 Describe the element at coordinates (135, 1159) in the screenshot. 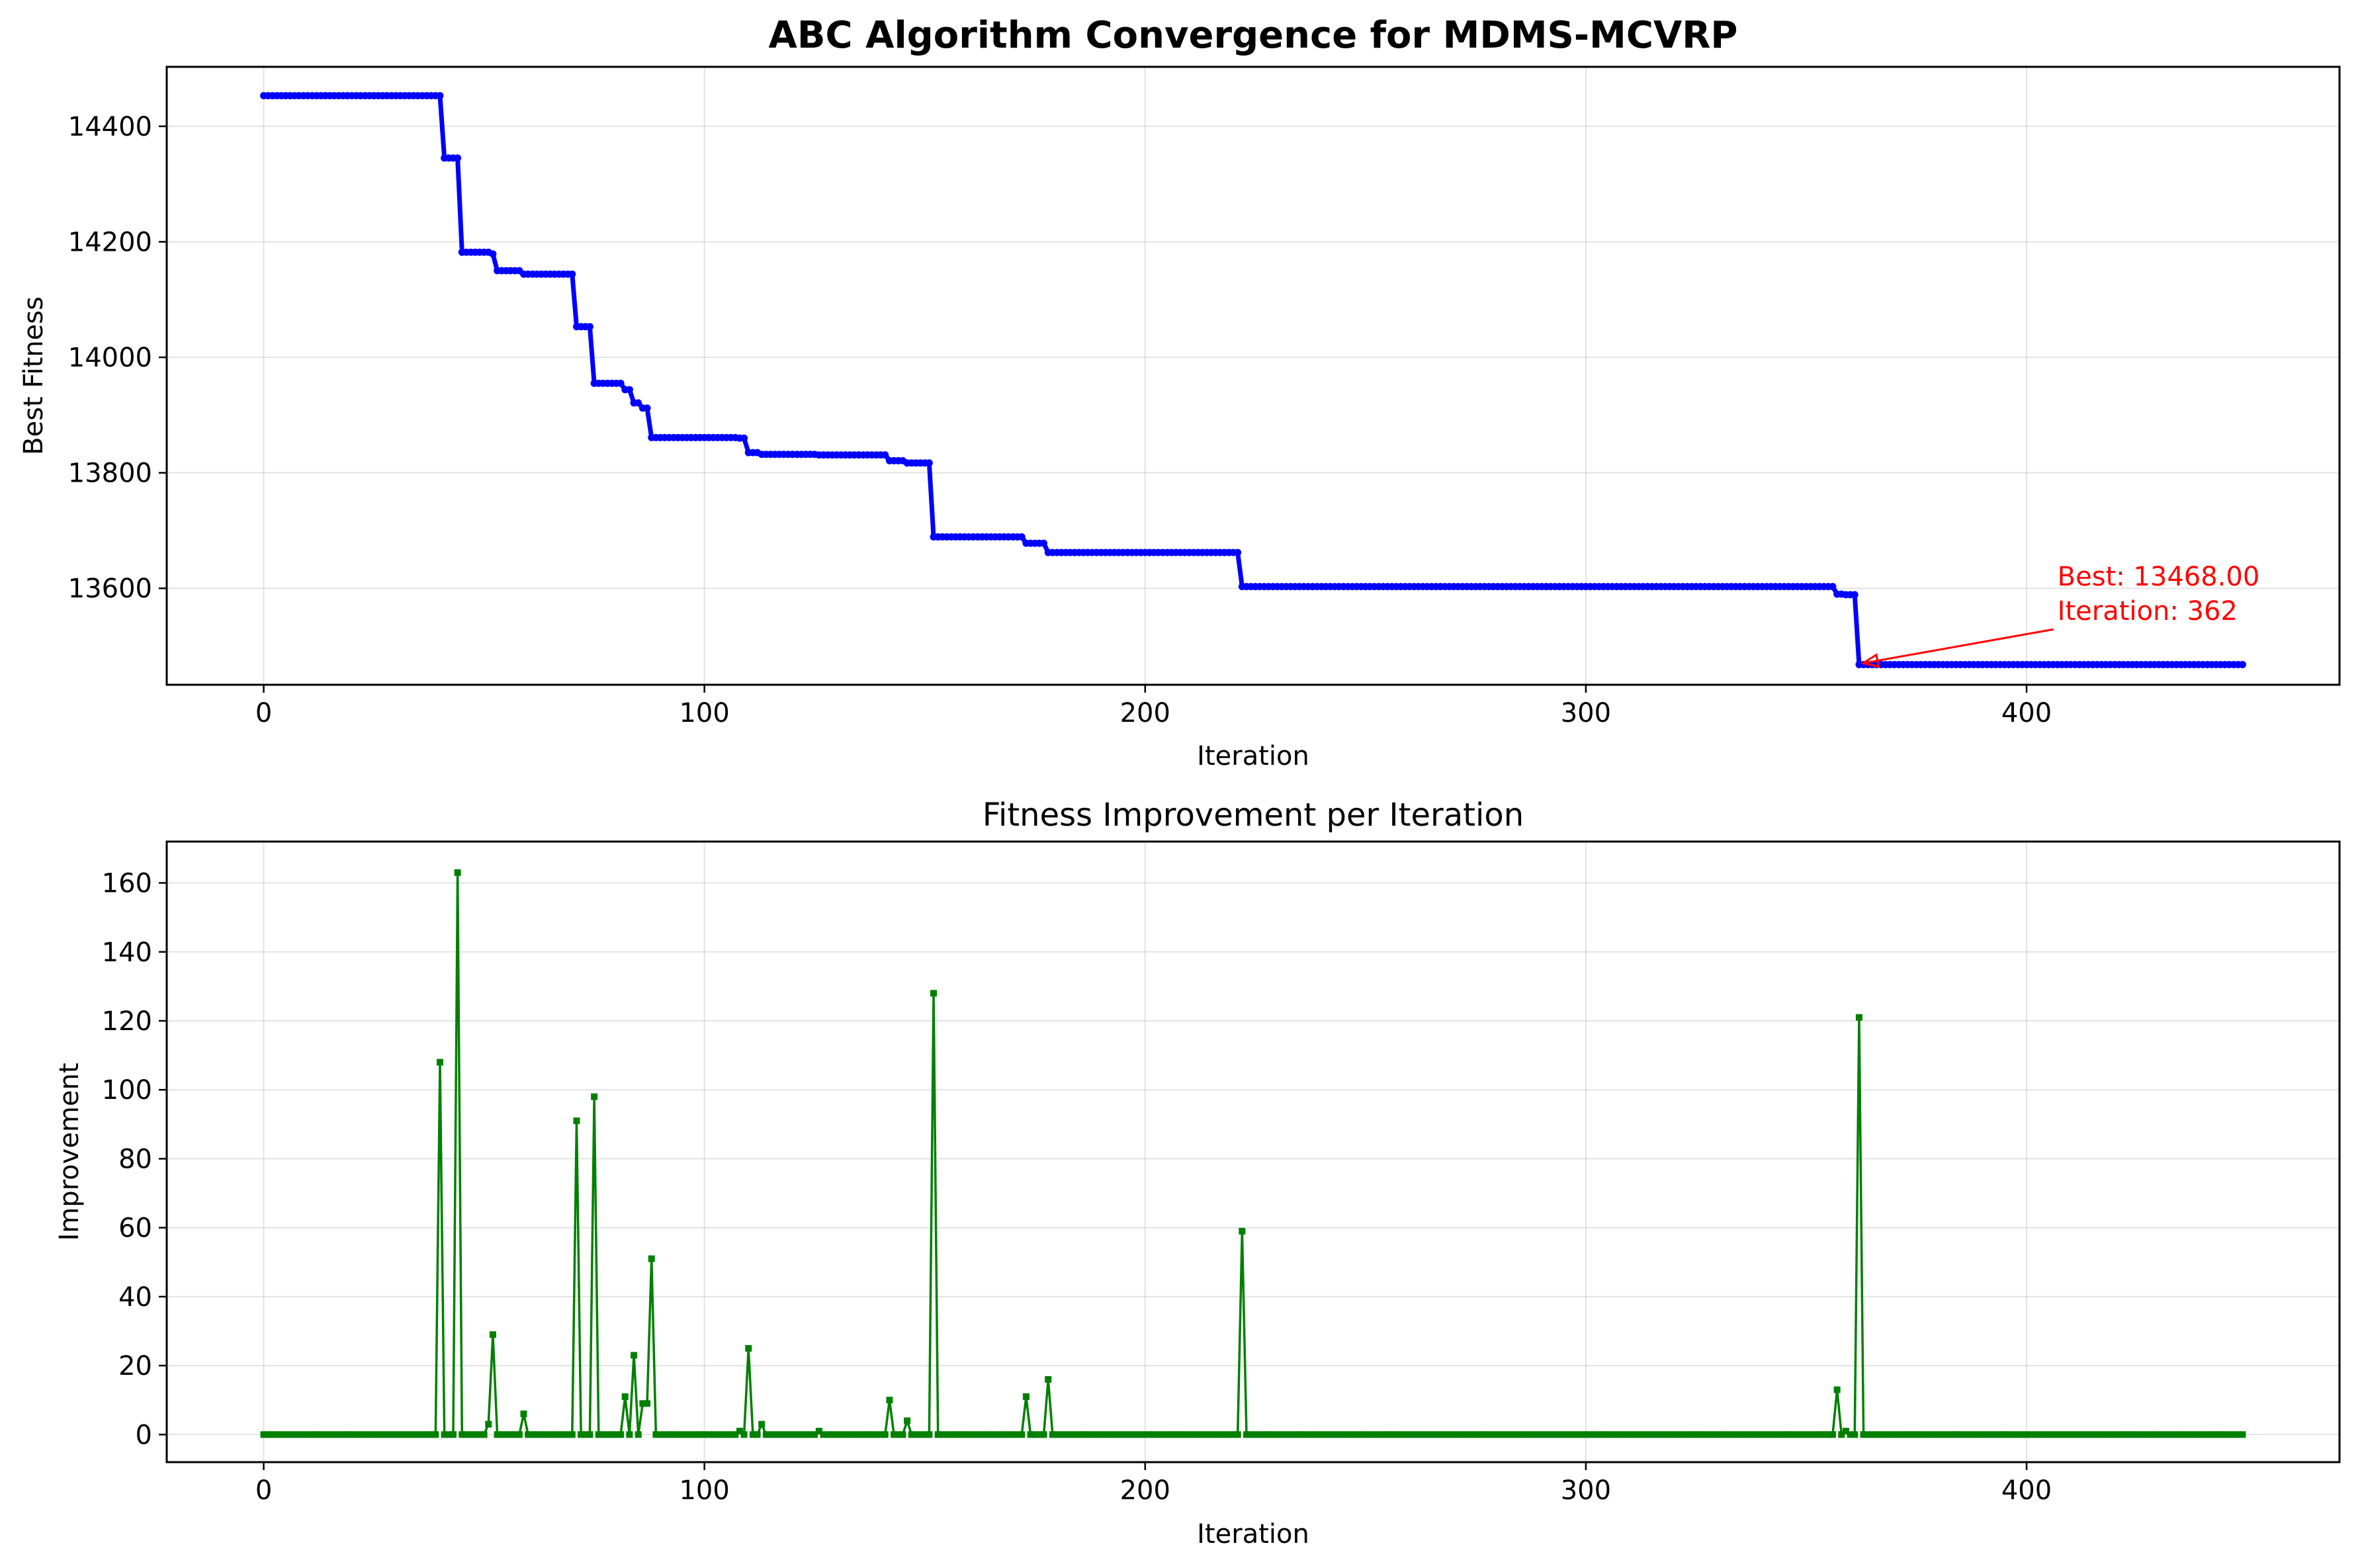

I see `improvement-y-tick-label: 80` at that location.